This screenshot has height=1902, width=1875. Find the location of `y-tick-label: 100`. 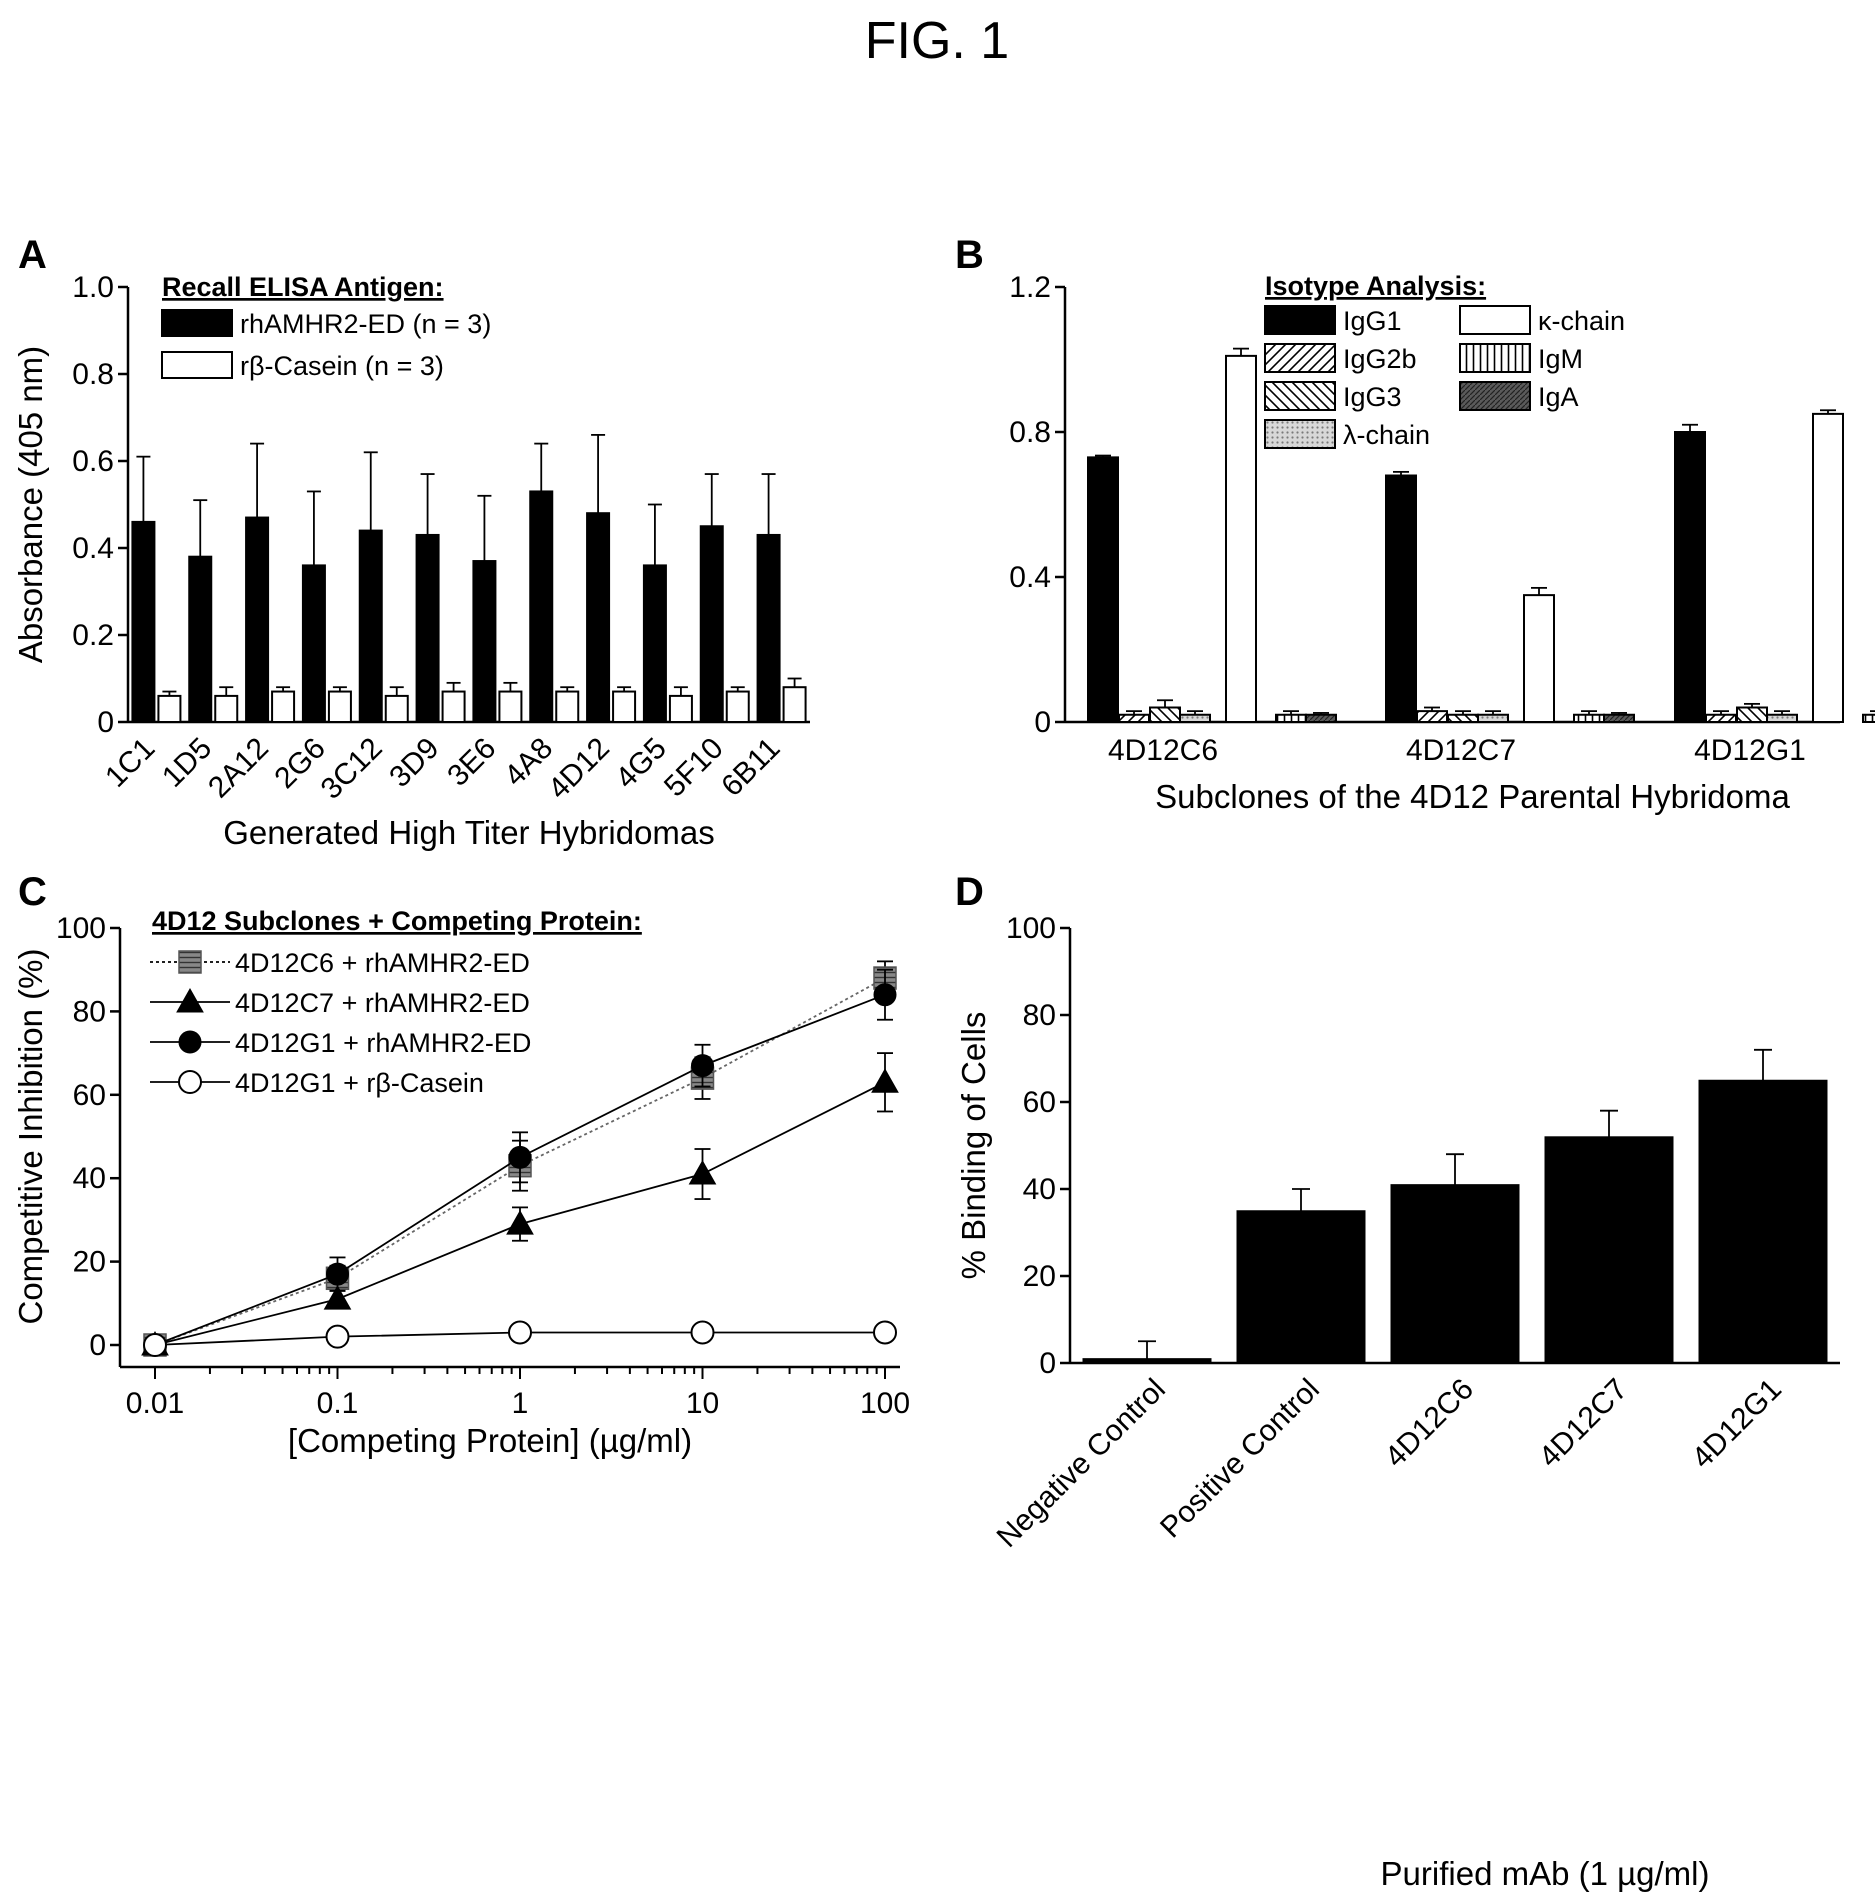

y-tick-label: 100 is located at coordinates (1031, 928).